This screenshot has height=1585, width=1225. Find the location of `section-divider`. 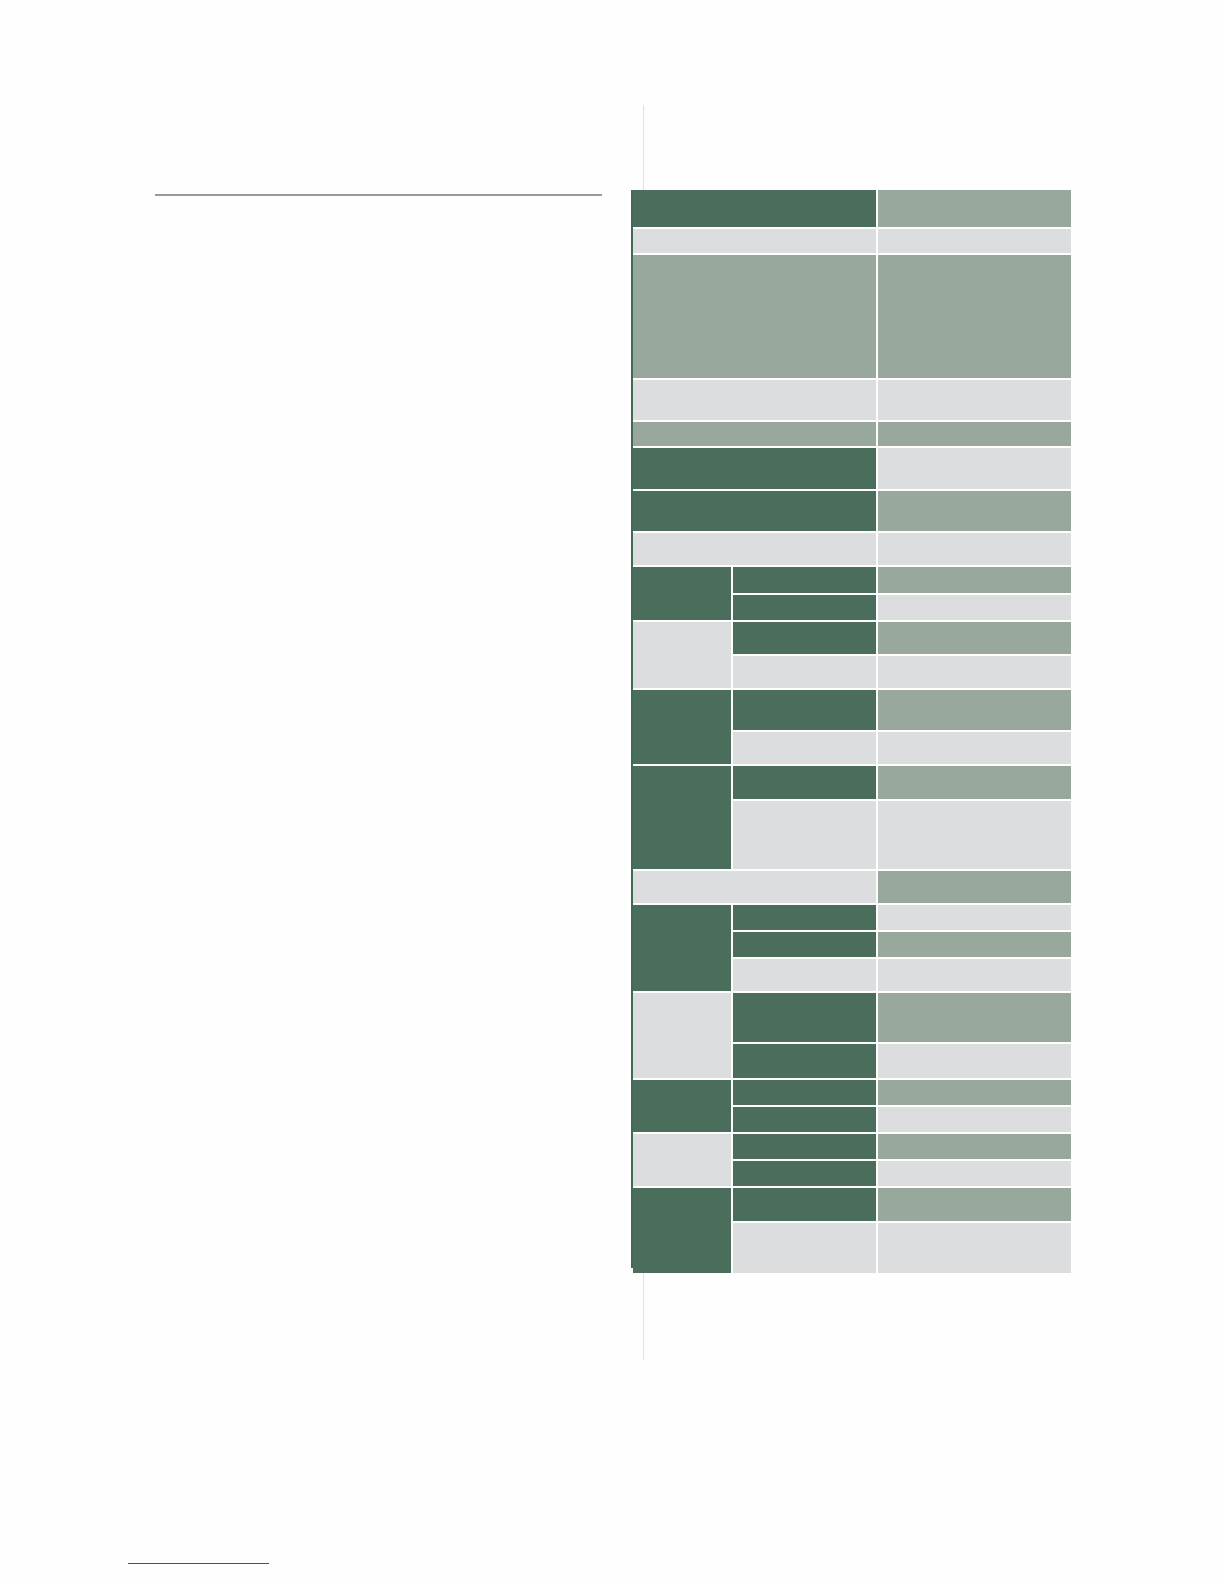

section-divider is located at coordinates (378, 195).